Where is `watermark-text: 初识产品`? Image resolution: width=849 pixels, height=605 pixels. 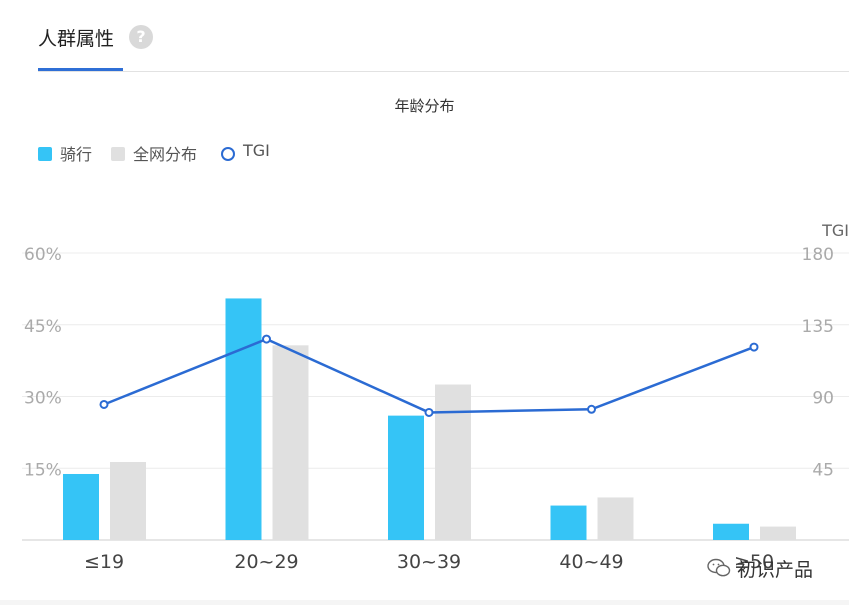 watermark-text: 初识产品 is located at coordinates (775, 570).